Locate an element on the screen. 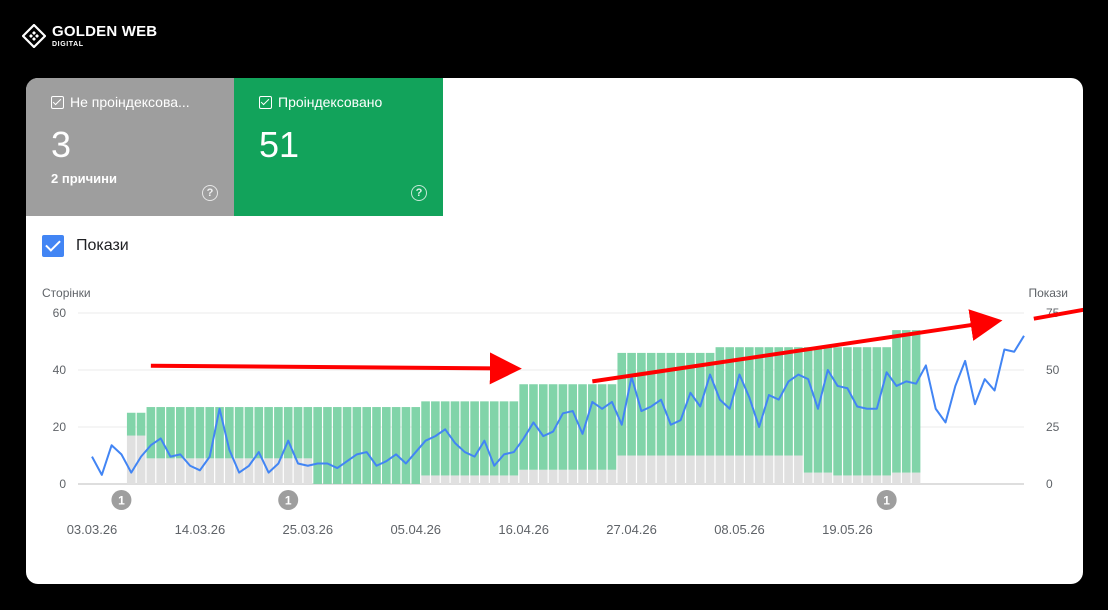 Image resolution: width=1108 pixels, height=610 pixels. not-indexed-checkbox-icon is located at coordinates (57, 102).